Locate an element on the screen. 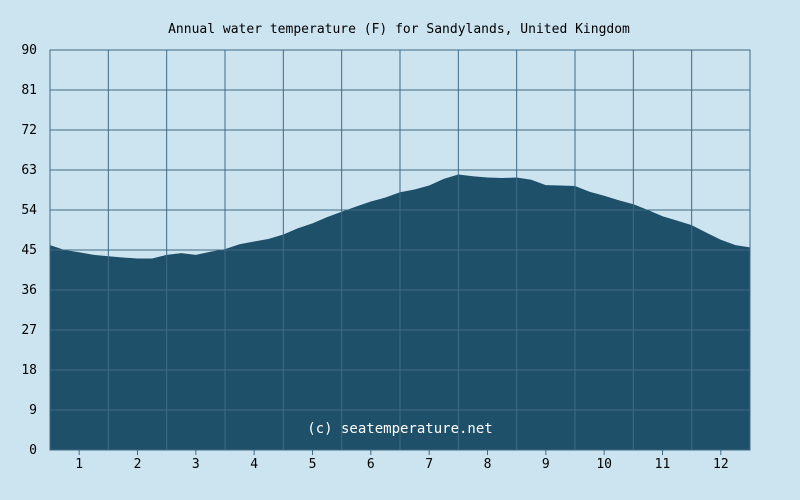  y-tick-label: 0 is located at coordinates (33, 450).